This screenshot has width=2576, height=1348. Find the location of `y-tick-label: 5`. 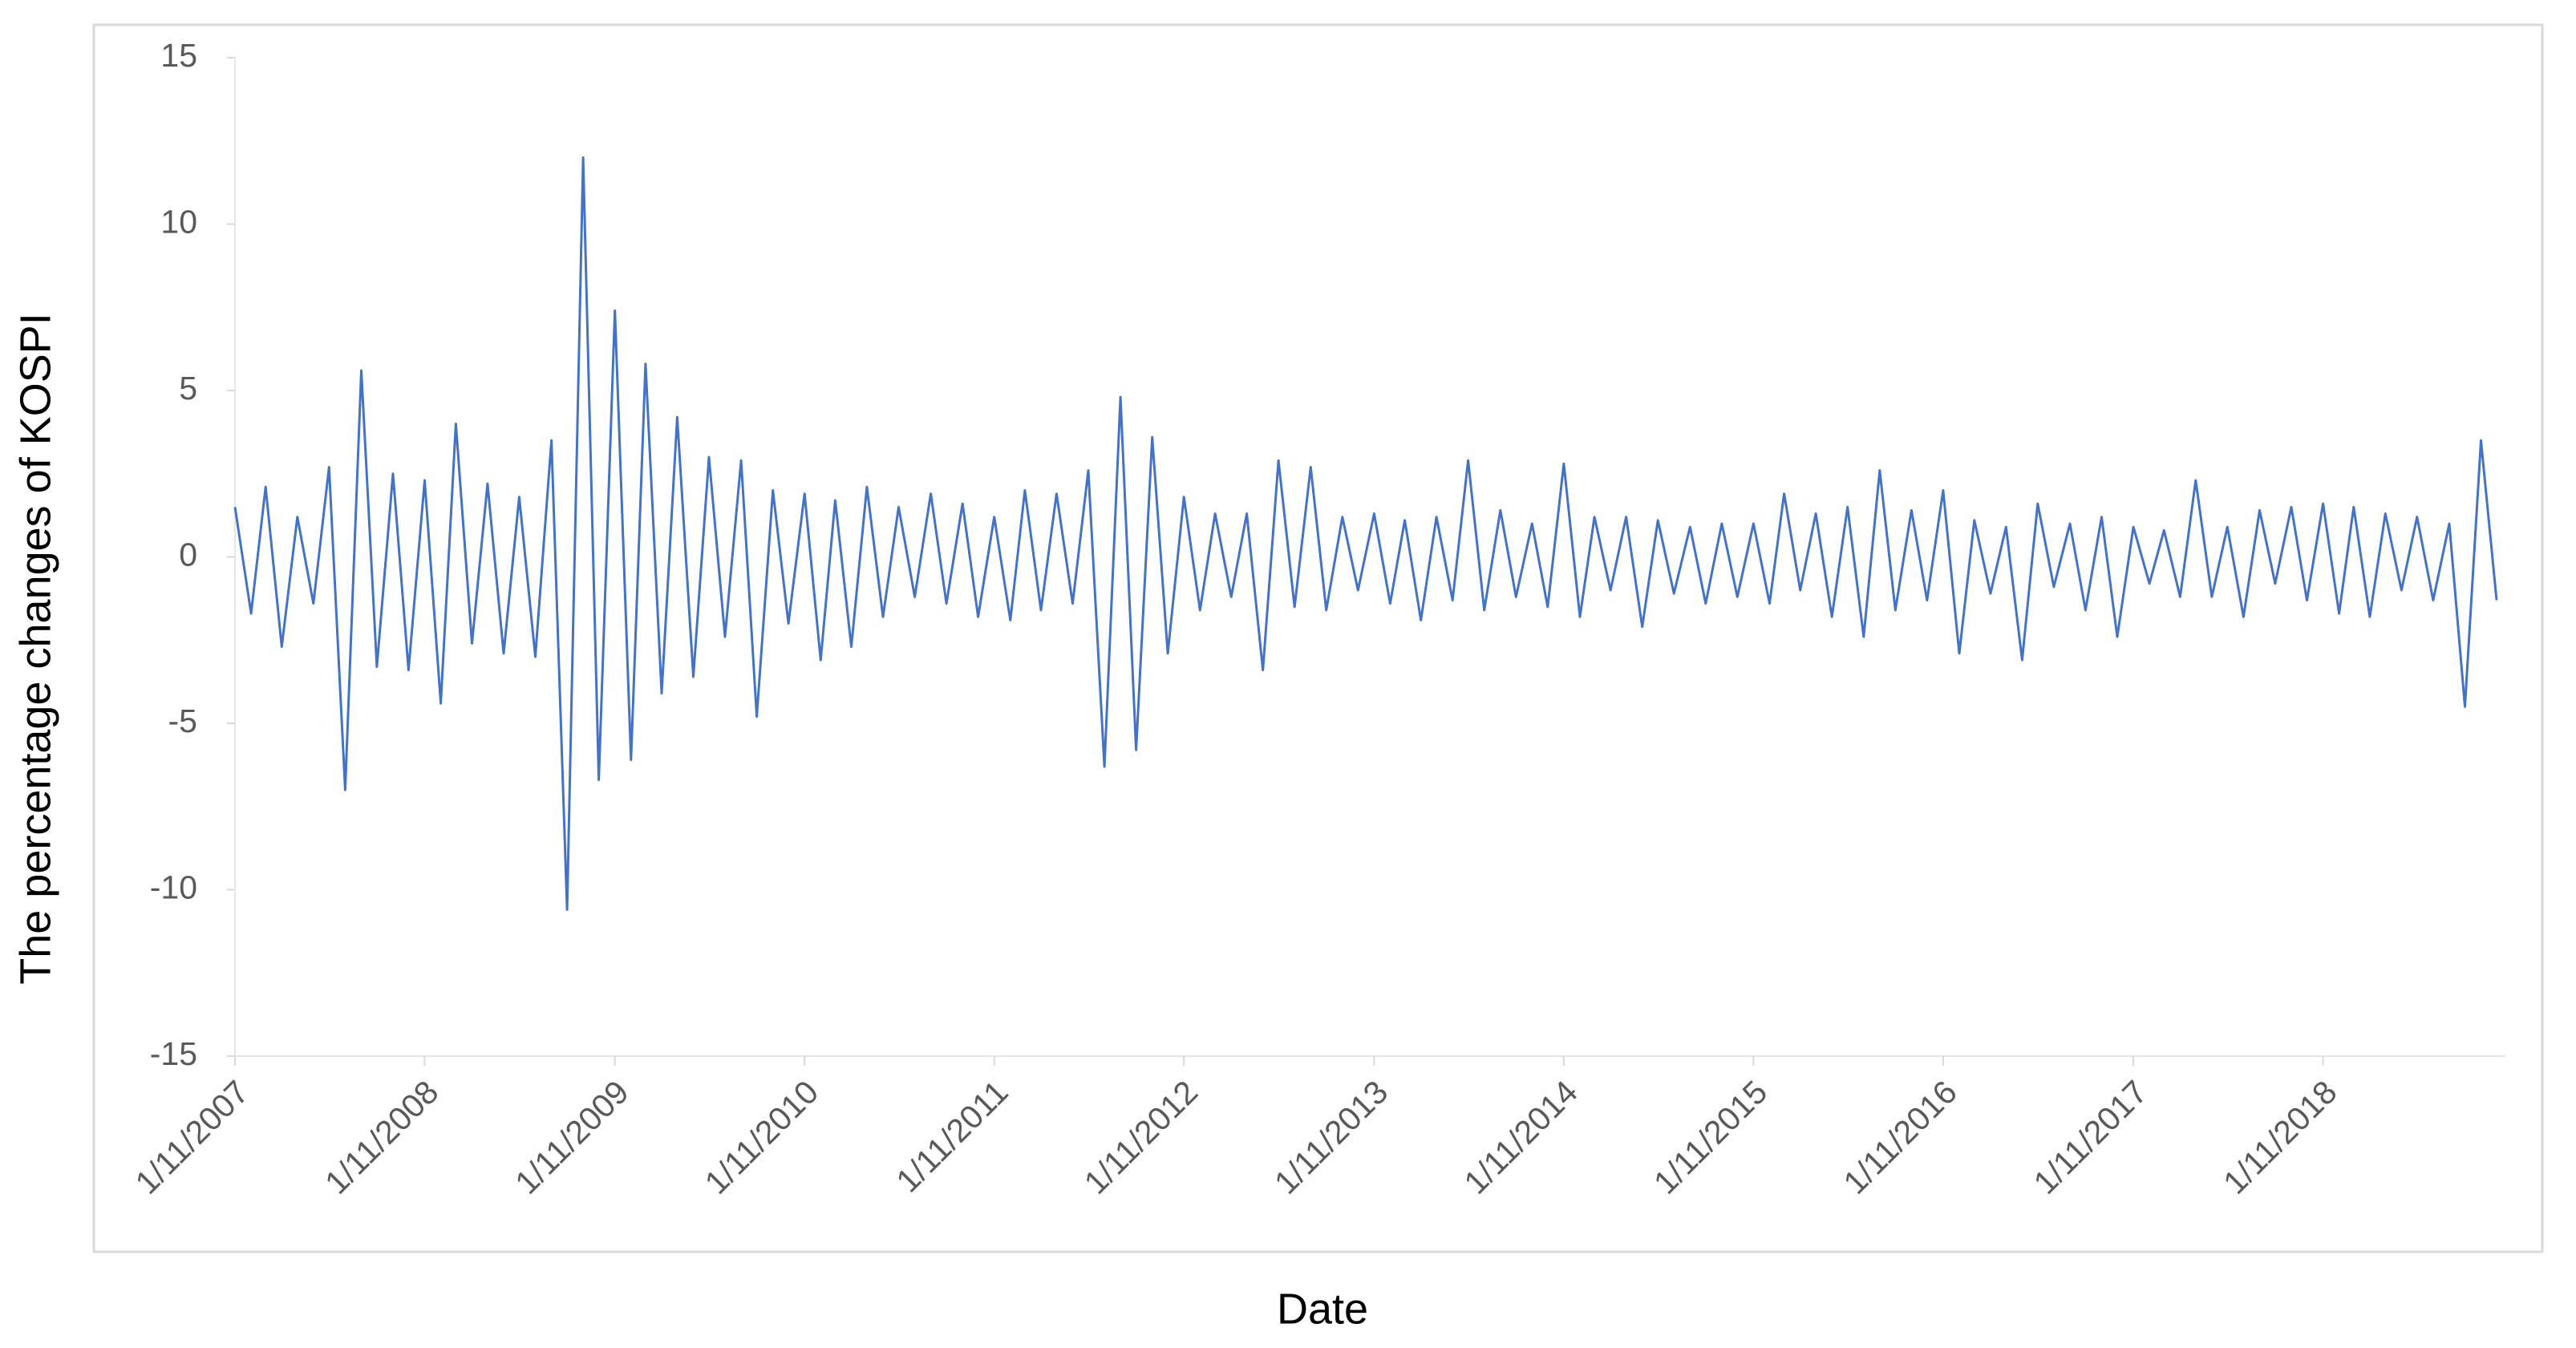

y-tick-label: 5 is located at coordinates (188, 388).